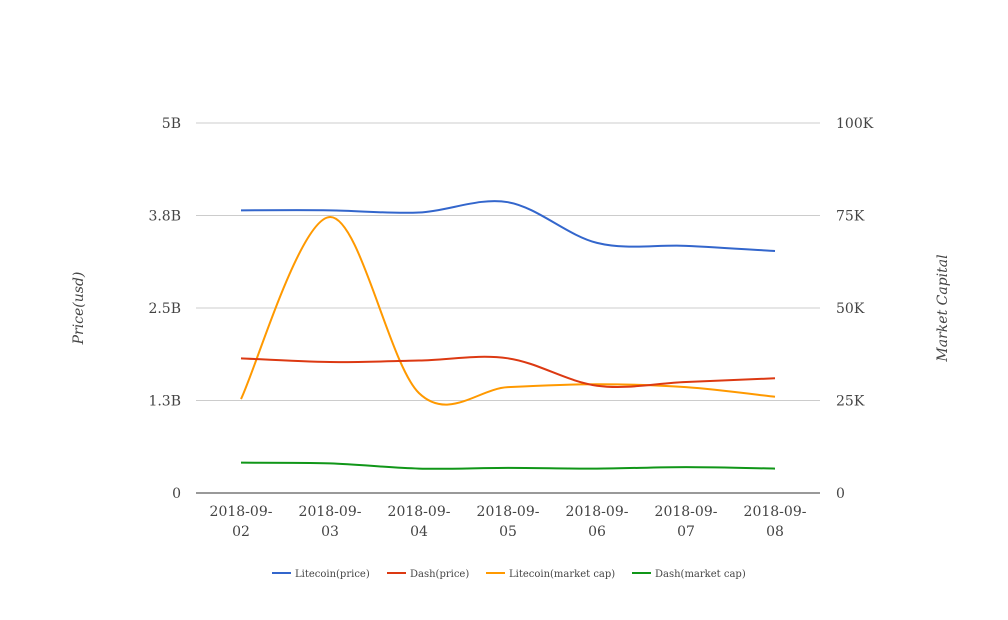 The height and width of the screenshot is (620, 1008). I want to click on y-axis-right: 0 25K 50K 75K 100K, so click(855, 309).